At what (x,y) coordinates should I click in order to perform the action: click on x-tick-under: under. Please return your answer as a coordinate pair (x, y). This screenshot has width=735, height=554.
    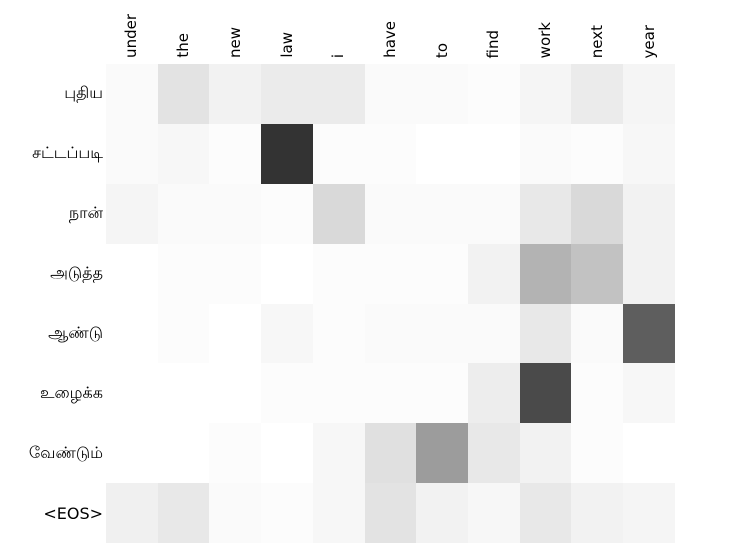
    Looking at the image, I should click on (132, 32).